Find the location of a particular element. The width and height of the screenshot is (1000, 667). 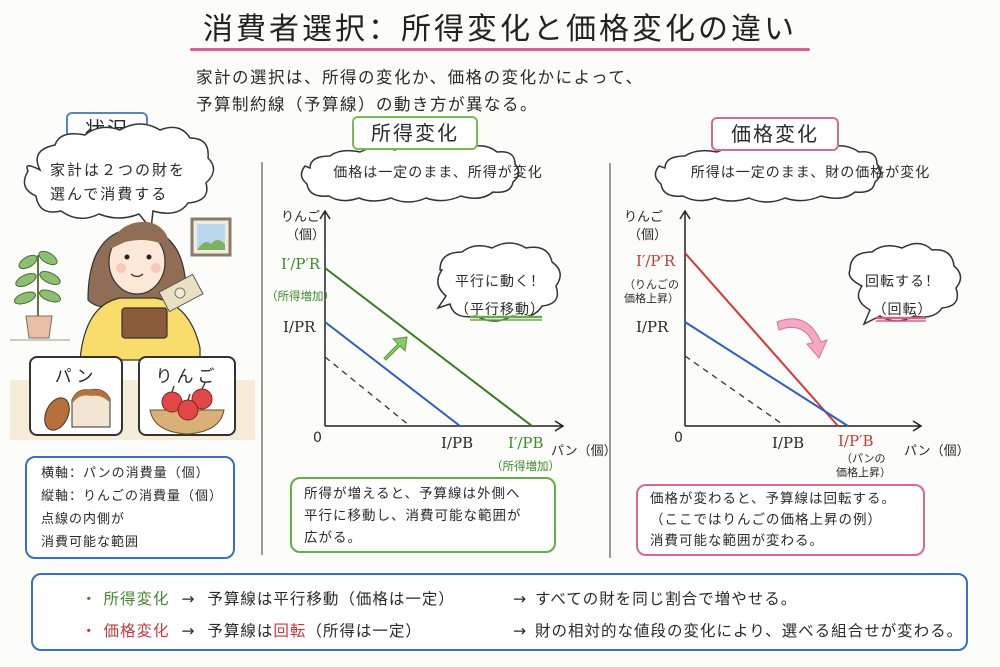

income-explanation-line-2: 平行に移動し、消費可能な範囲が is located at coordinates (413, 516).